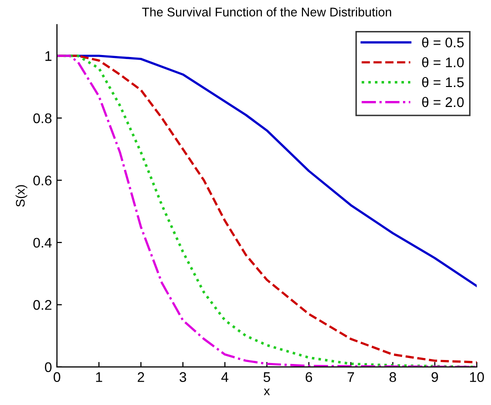 The height and width of the screenshot is (405, 491). What do you see at coordinates (267, 11) in the screenshot?
I see `chart-title: The Survival Function of the New Distribution` at bounding box center [267, 11].